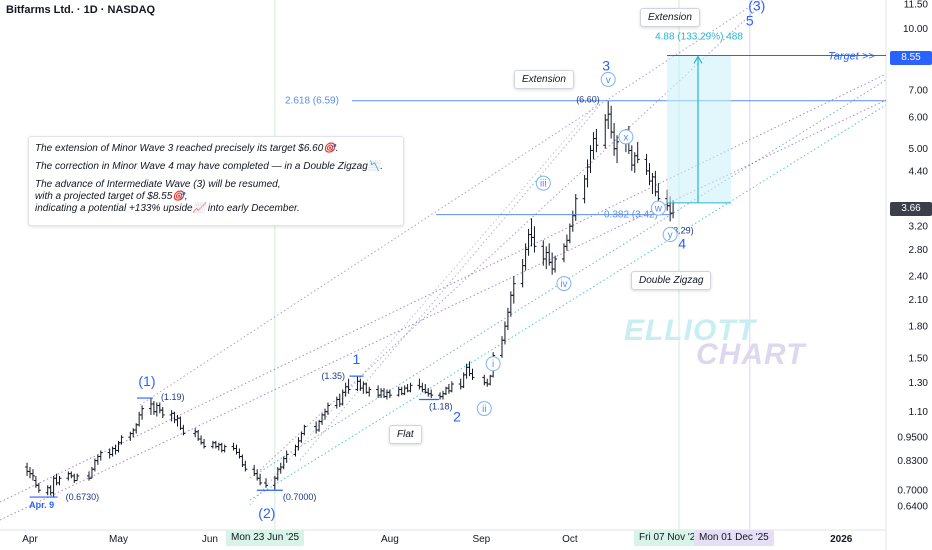 The width and height of the screenshot is (932, 550). Describe the element at coordinates (173, 397) in the screenshot. I see `wave-value-label: (1.19)` at that location.